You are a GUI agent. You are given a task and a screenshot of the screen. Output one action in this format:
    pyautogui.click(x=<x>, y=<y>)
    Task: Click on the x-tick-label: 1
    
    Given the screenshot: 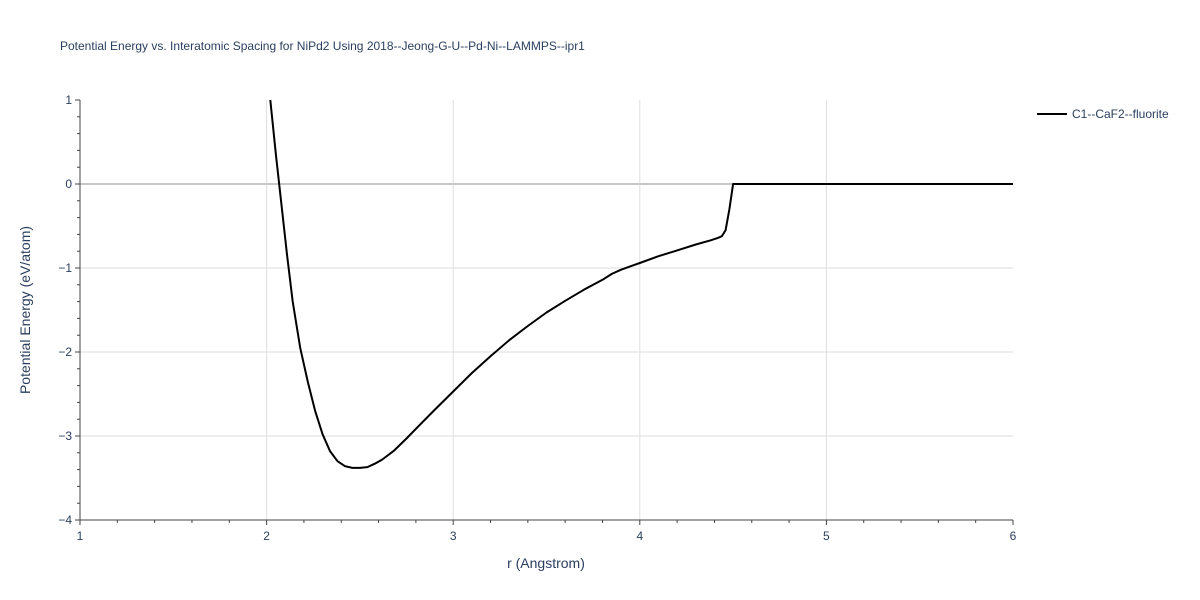 What is the action you would take?
    pyautogui.click(x=80, y=536)
    